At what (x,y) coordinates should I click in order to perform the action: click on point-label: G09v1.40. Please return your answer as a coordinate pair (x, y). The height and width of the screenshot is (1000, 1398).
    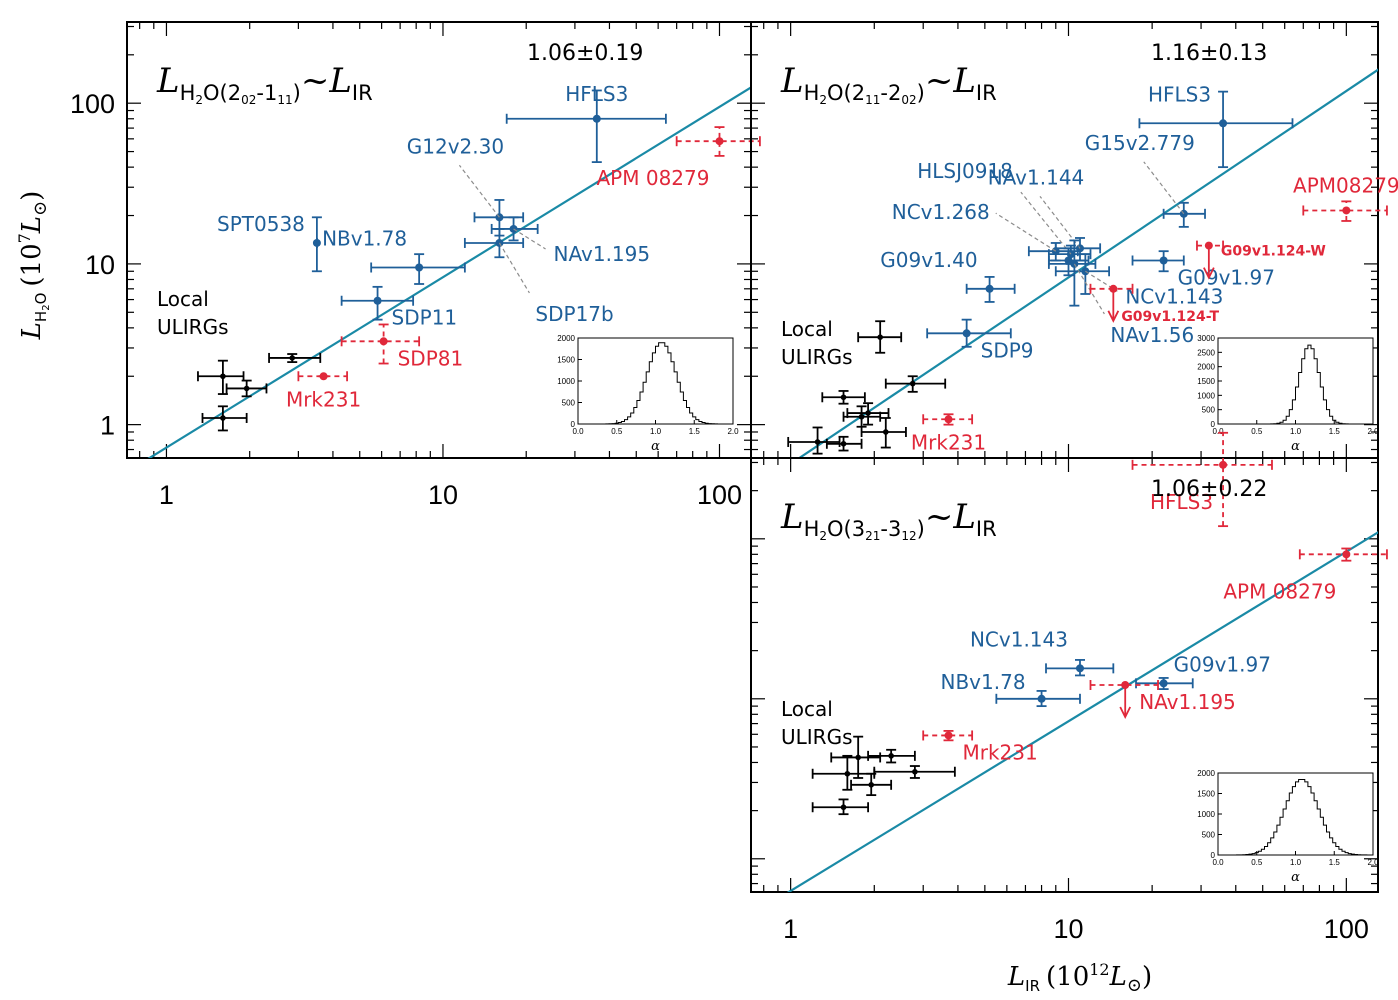
    Looking at the image, I should click on (928, 260).